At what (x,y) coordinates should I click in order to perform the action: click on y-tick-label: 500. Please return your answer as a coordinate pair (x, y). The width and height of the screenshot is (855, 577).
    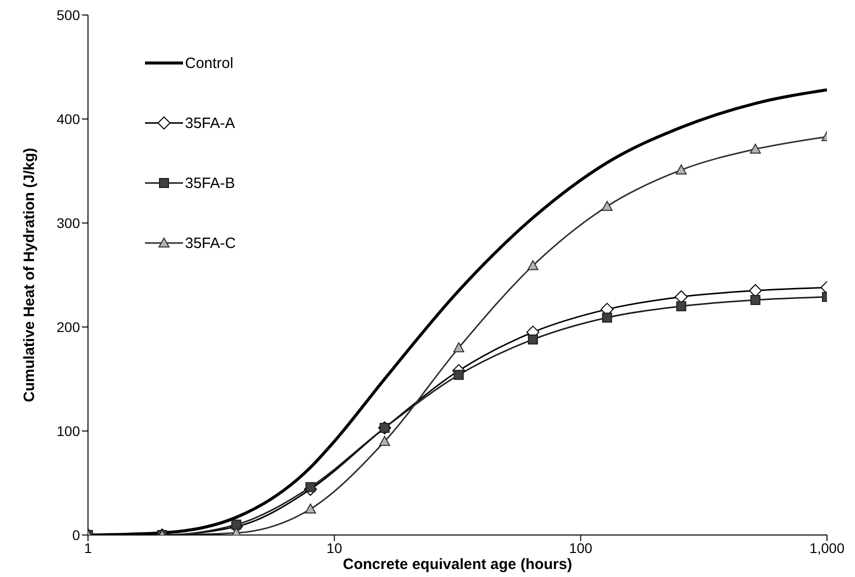
    Looking at the image, I should click on (68, 15).